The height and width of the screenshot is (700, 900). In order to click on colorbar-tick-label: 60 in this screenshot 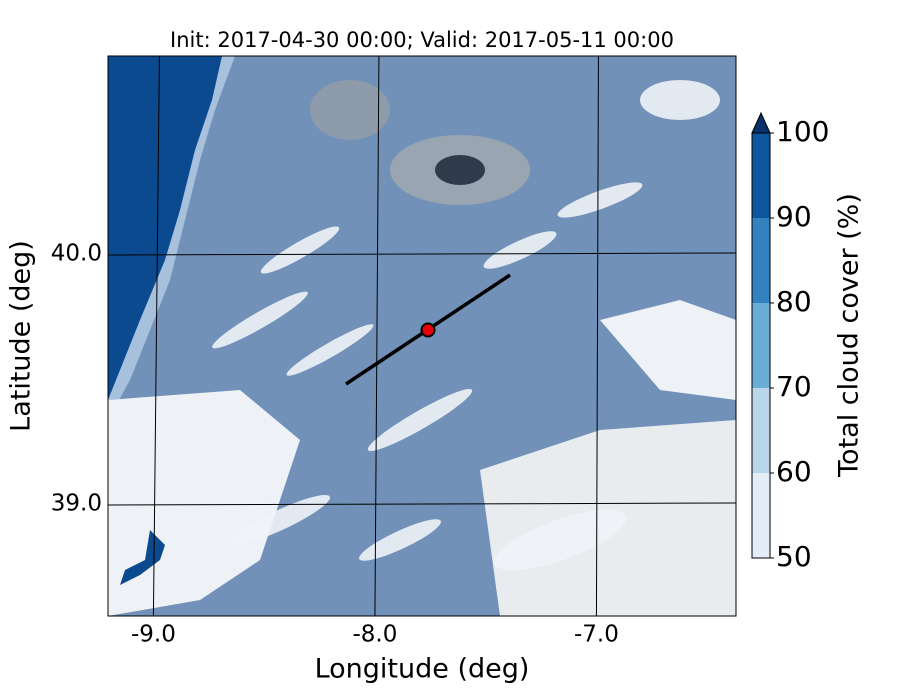, I will do `click(794, 471)`.